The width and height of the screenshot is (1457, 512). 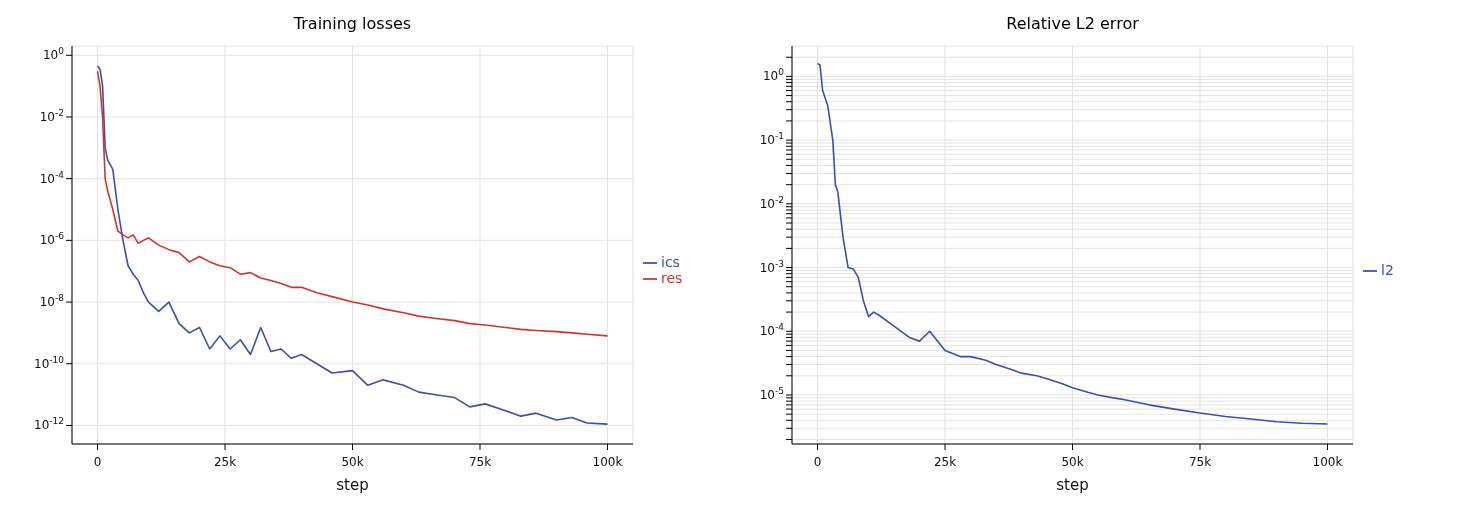 What do you see at coordinates (672, 278) in the screenshot?
I see `legend-label: res` at bounding box center [672, 278].